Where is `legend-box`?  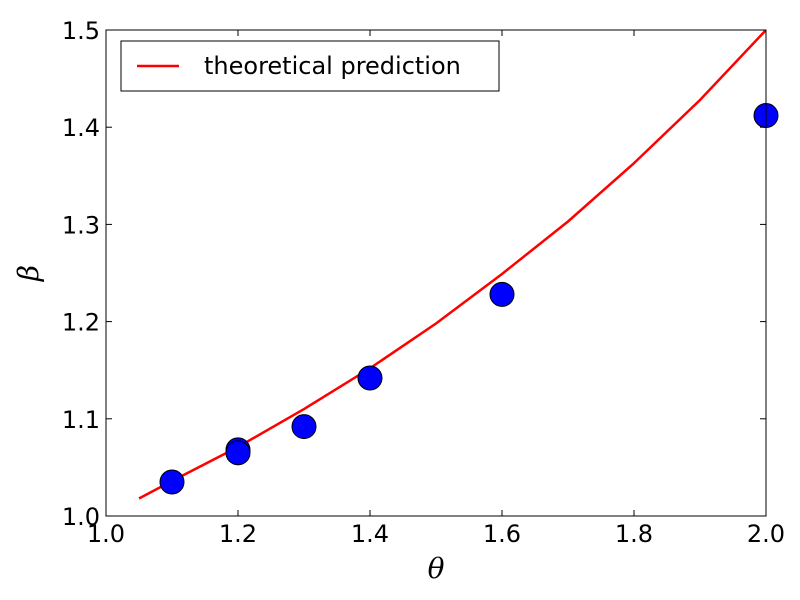 legend-box is located at coordinates (310, 66).